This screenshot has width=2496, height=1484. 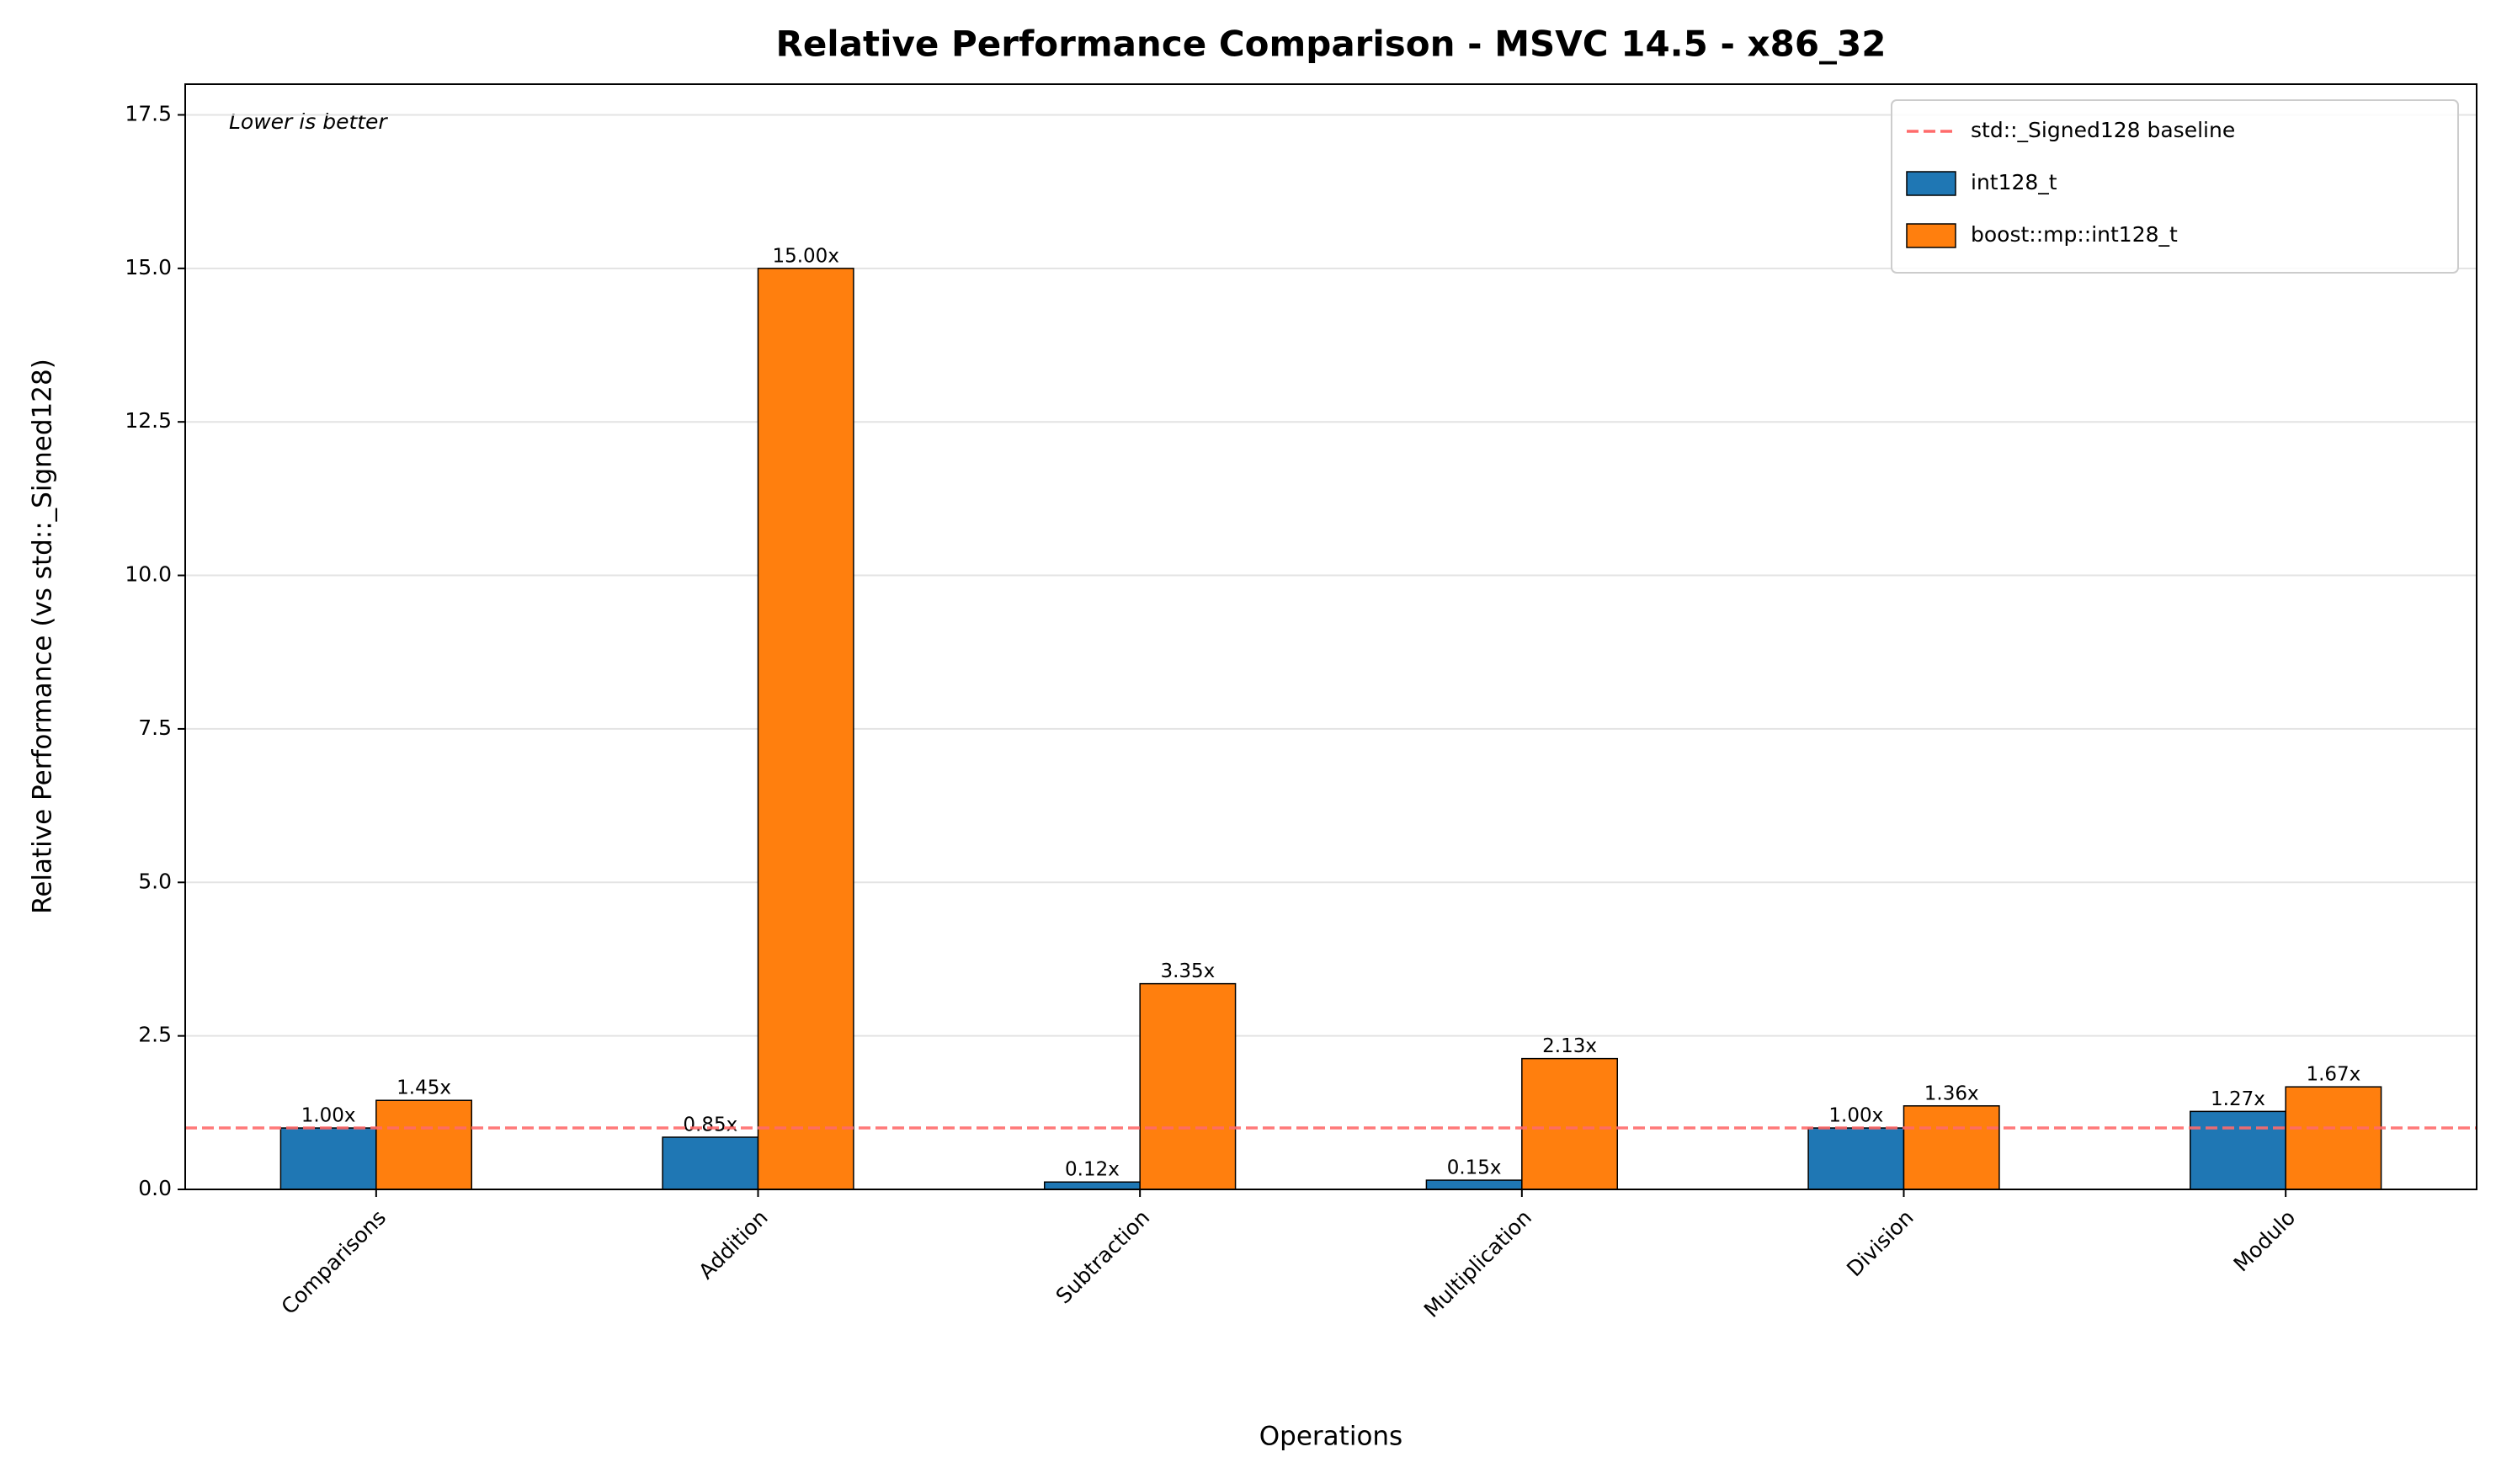 I want to click on legend-label: int128_t, so click(x=2014, y=182).